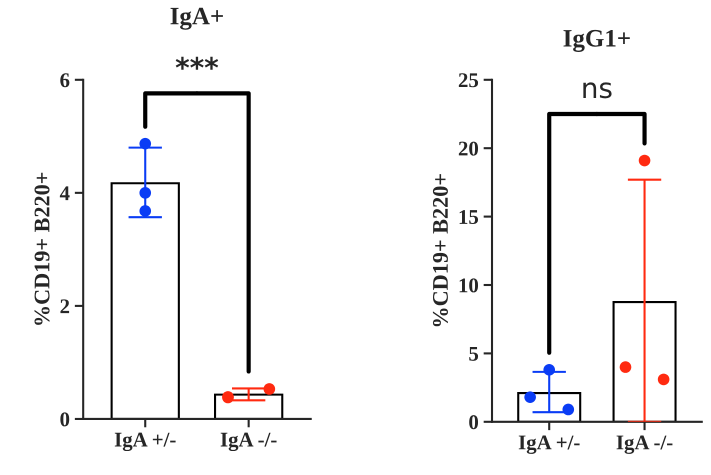 This screenshot has height=475, width=711. Describe the element at coordinates (196, 19) in the screenshot. I see `chart-title: IgA+` at that location.